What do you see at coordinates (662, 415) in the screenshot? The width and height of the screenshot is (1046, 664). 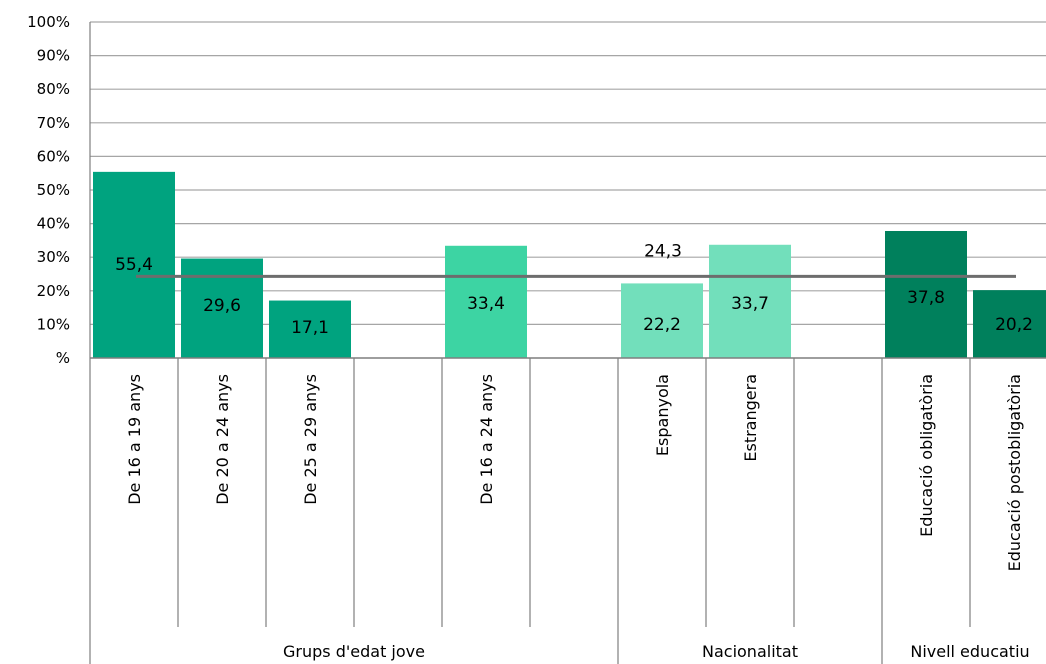 I see `category-label: Espanyola` at bounding box center [662, 415].